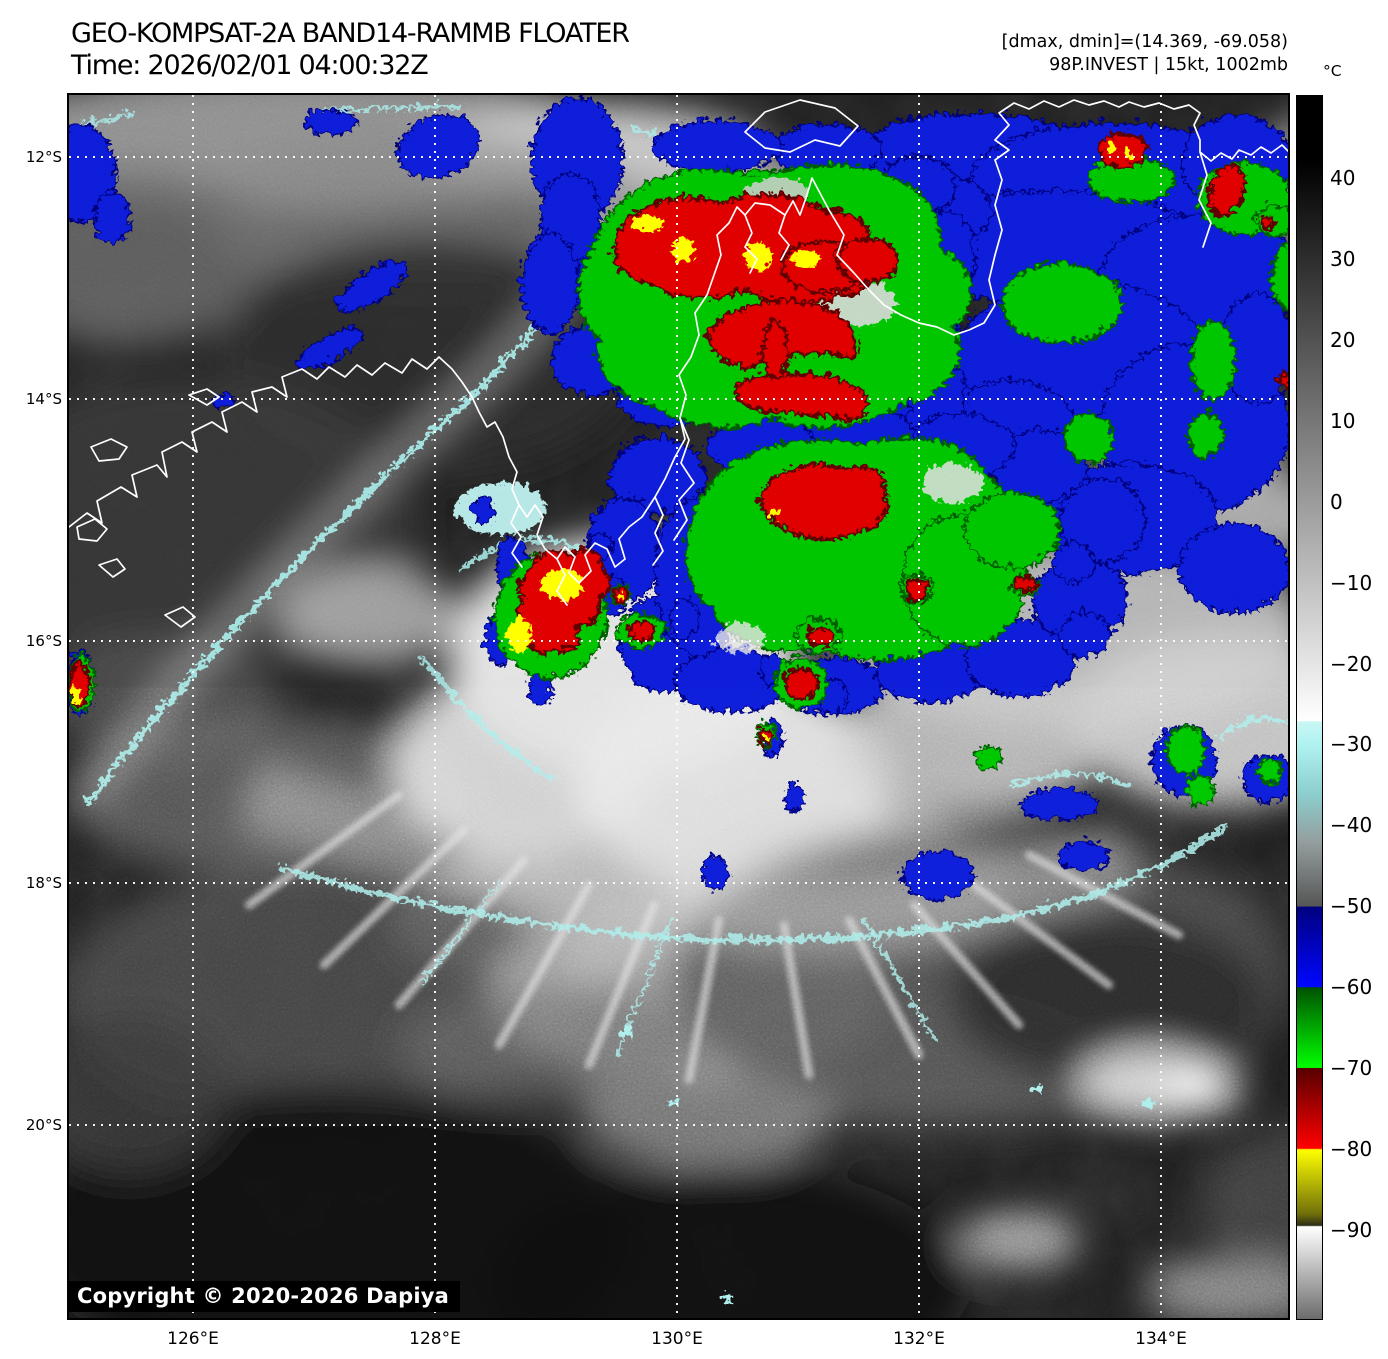 Image resolution: width=1388 pixels, height=1359 pixels. What do you see at coordinates (1351, 1068) in the screenshot?
I see `colorbar-tick: −70` at bounding box center [1351, 1068].